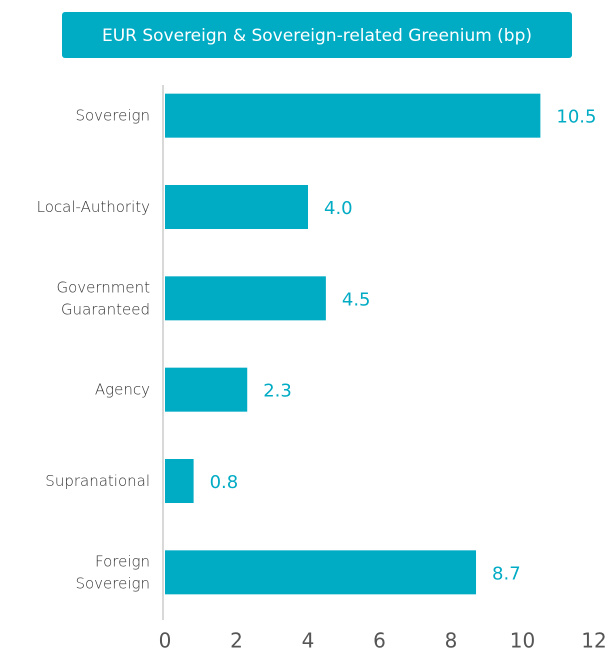  Describe the element at coordinates (122, 389) in the screenshot. I see `y-tick-label: Agency` at that location.